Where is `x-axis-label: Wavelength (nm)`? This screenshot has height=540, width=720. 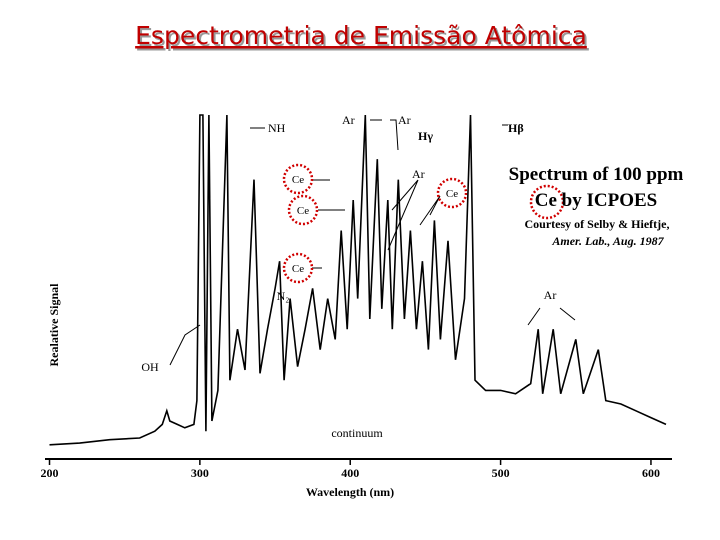
x-axis-label: Wavelength (nm) is located at coordinates (350, 492).